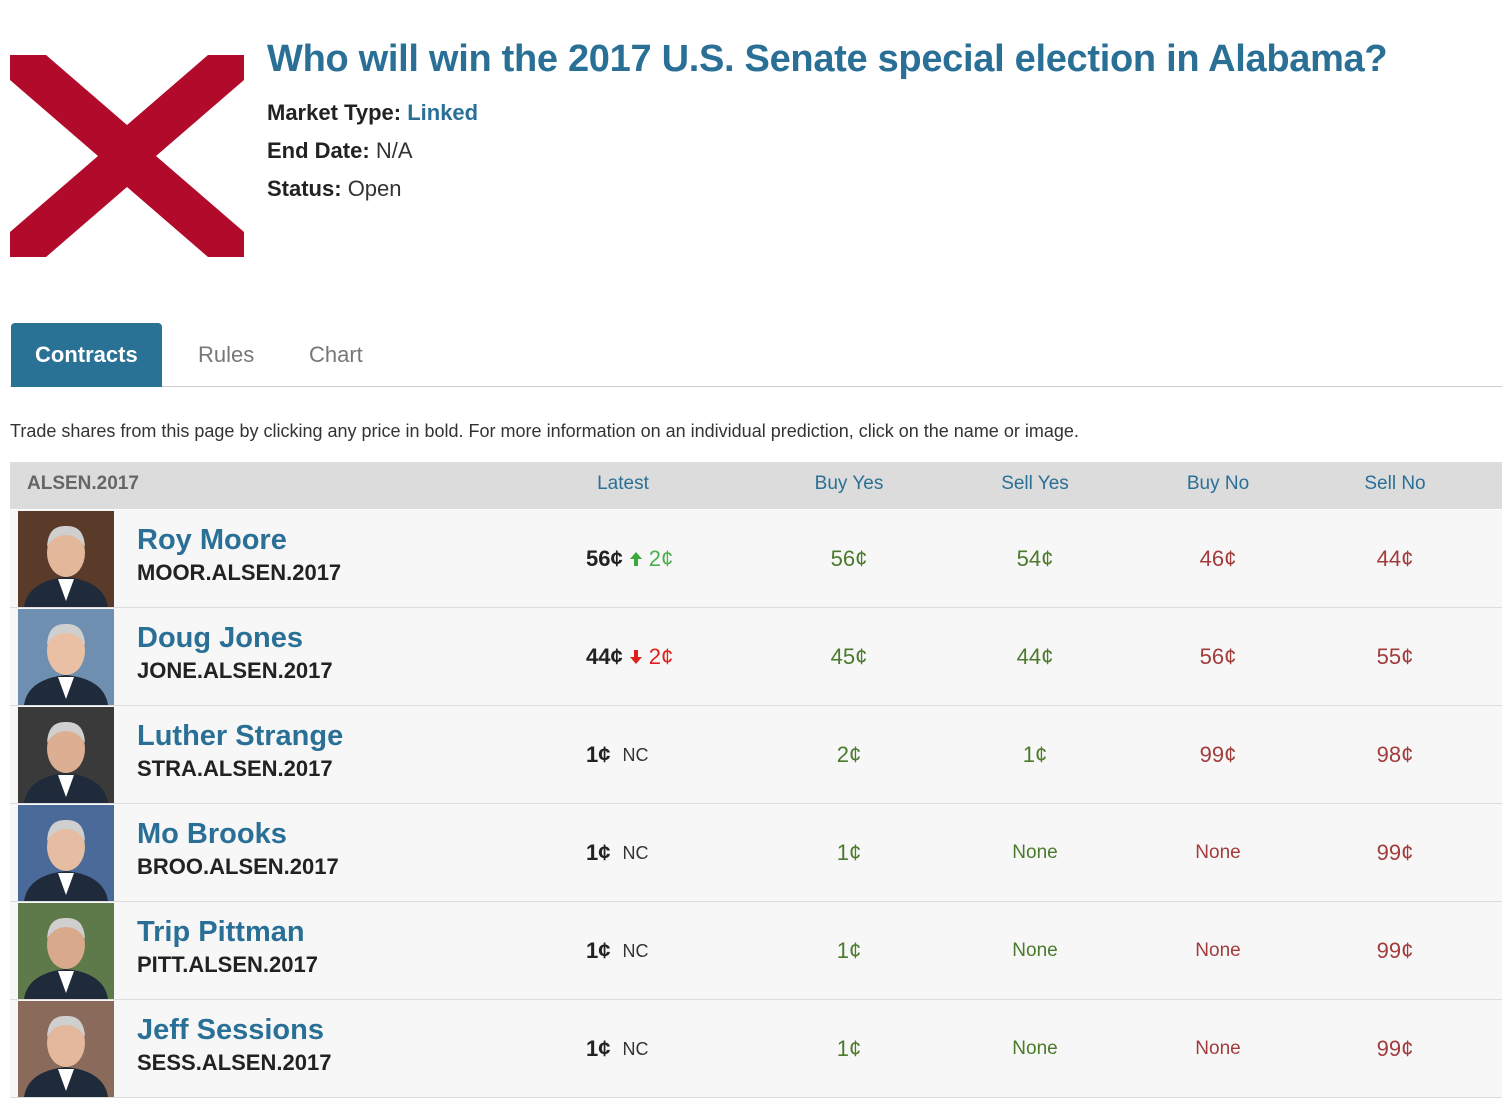 The width and height of the screenshot is (1502, 1098). What do you see at coordinates (235, 670) in the screenshot?
I see `contract-ticker: JONE.ALSEN.2017` at bounding box center [235, 670].